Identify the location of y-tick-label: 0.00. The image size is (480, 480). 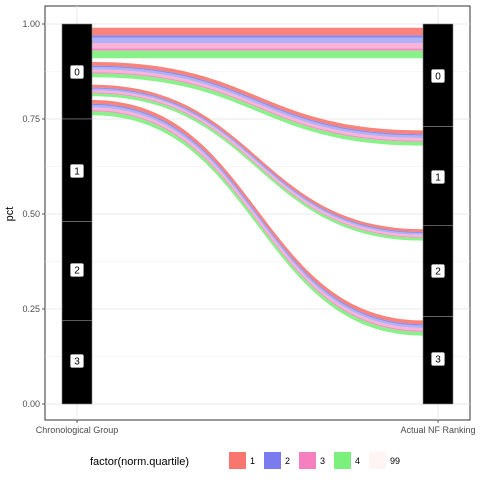
(31, 404).